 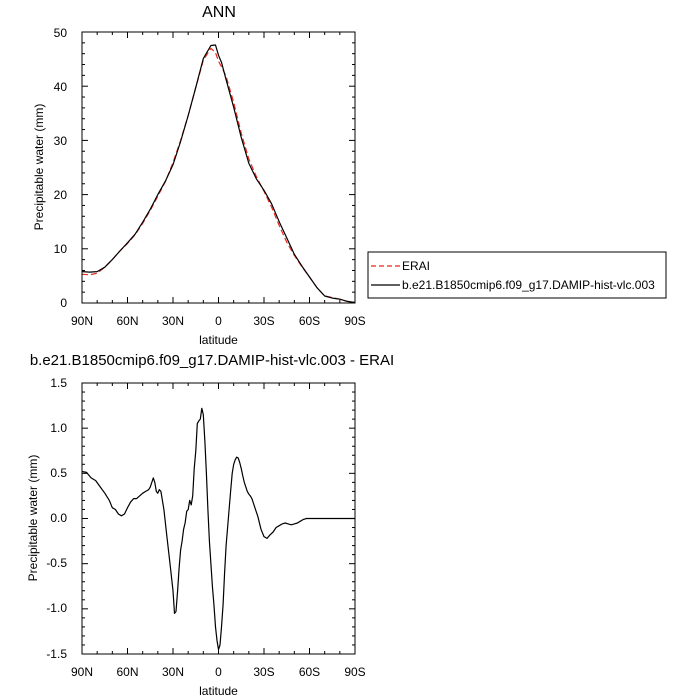 What do you see at coordinates (61, 249) in the screenshot?
I see `top-y-tick-label-10: 10` at bounding box center [61, 249].